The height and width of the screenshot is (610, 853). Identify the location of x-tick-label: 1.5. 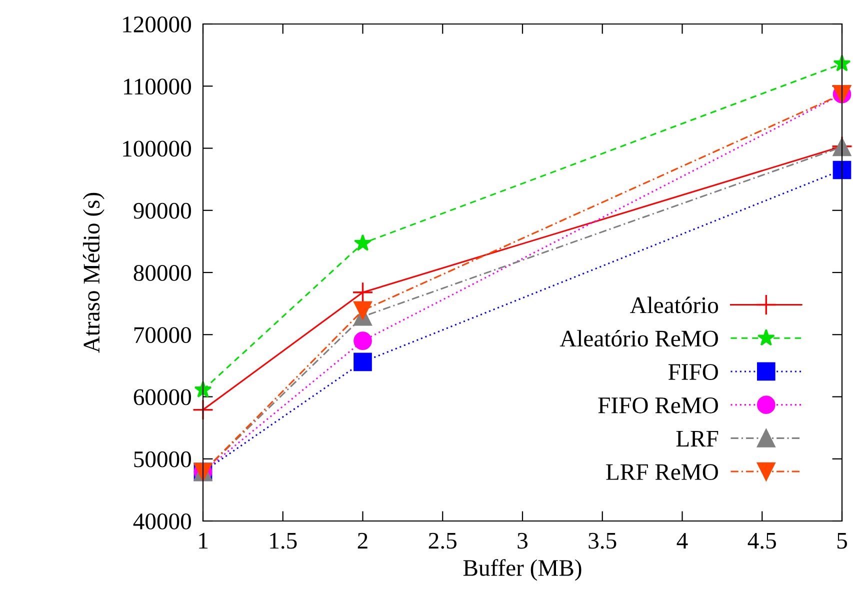
(283, 540).